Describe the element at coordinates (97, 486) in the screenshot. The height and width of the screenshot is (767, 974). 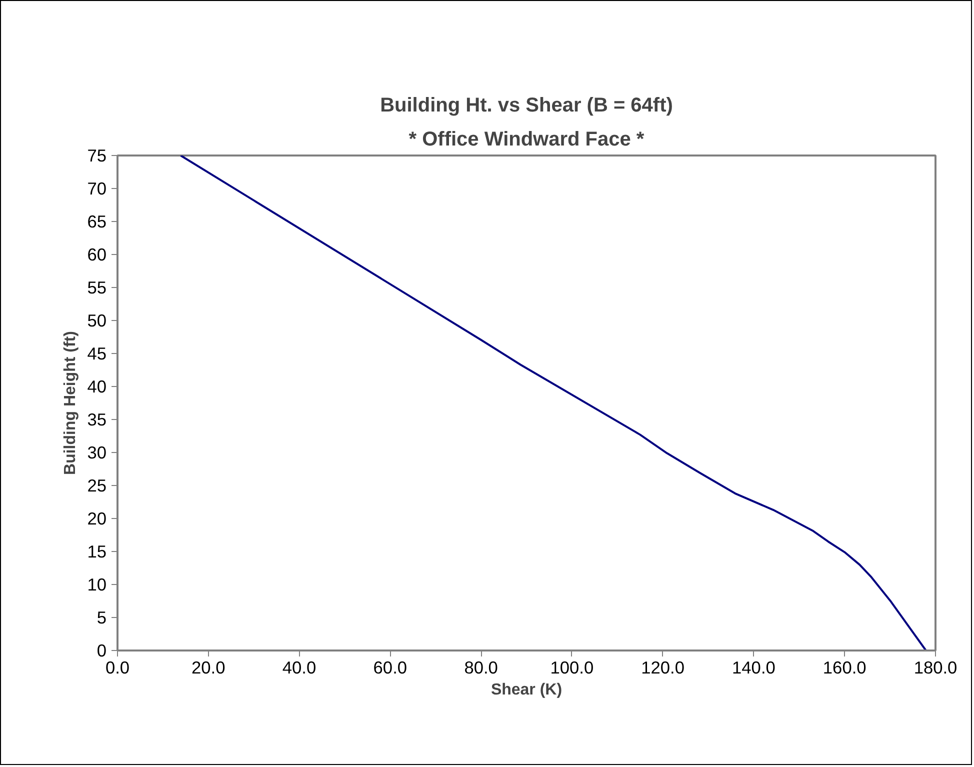
I see `y-tick-label: 25` at that location.